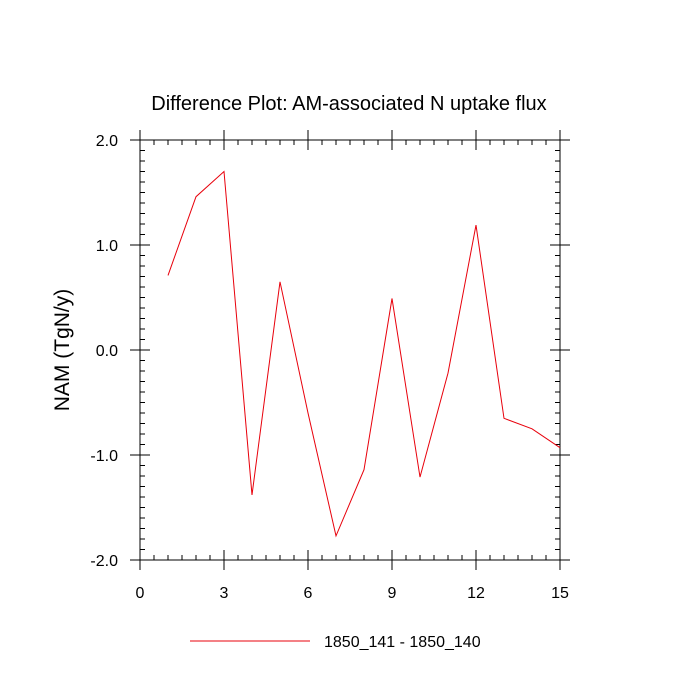  Describe the element at coordinates (107, 246) in the screenshot. I see `y-tick-label: 1.0` at that location.